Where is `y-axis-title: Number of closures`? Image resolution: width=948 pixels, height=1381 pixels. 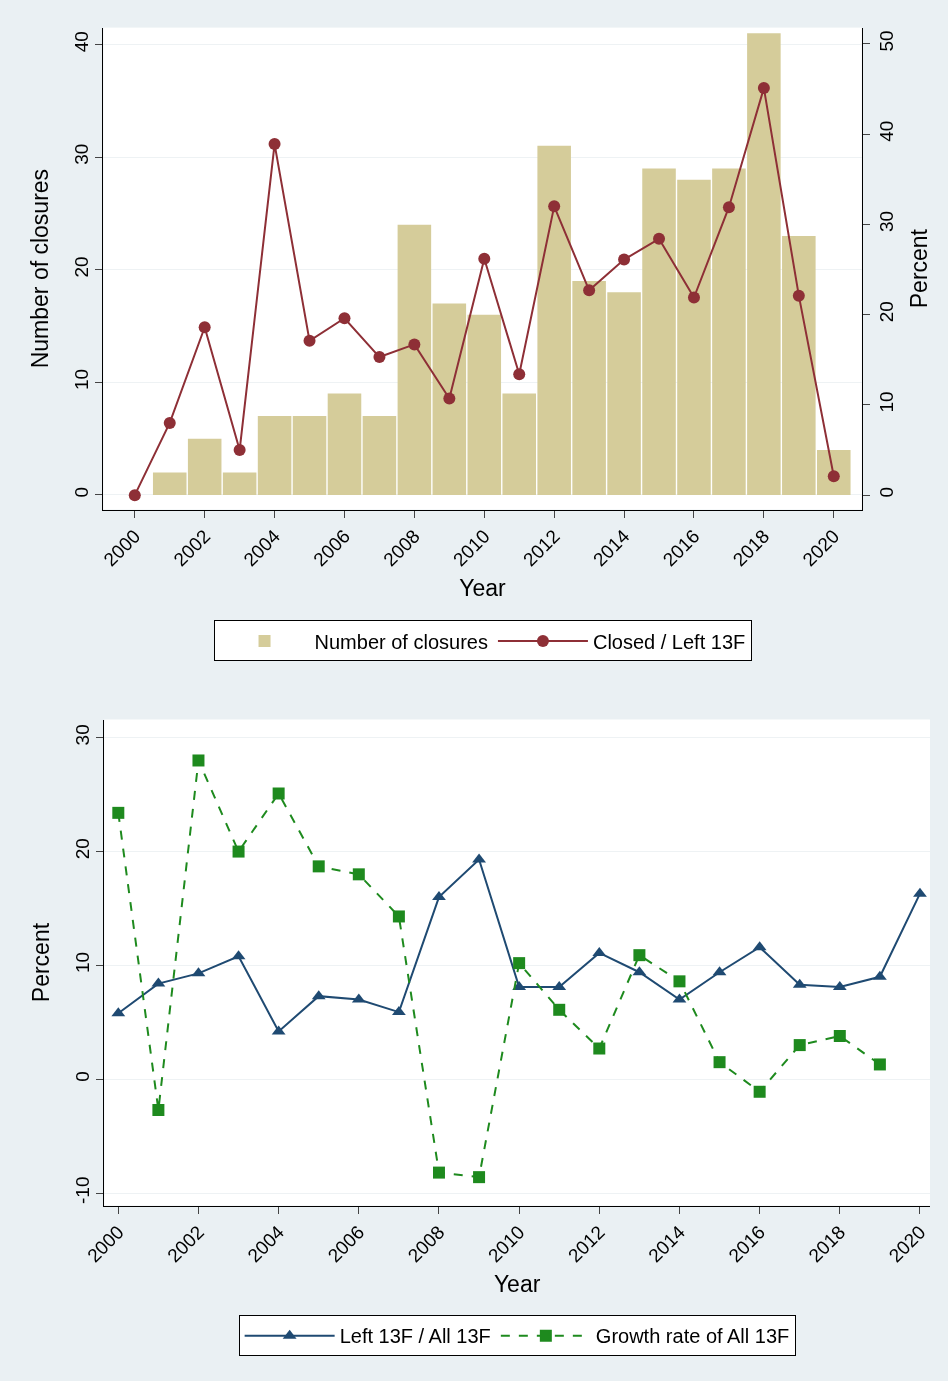 y-axis-title: Number of closures is located at coordinates (40, 268).